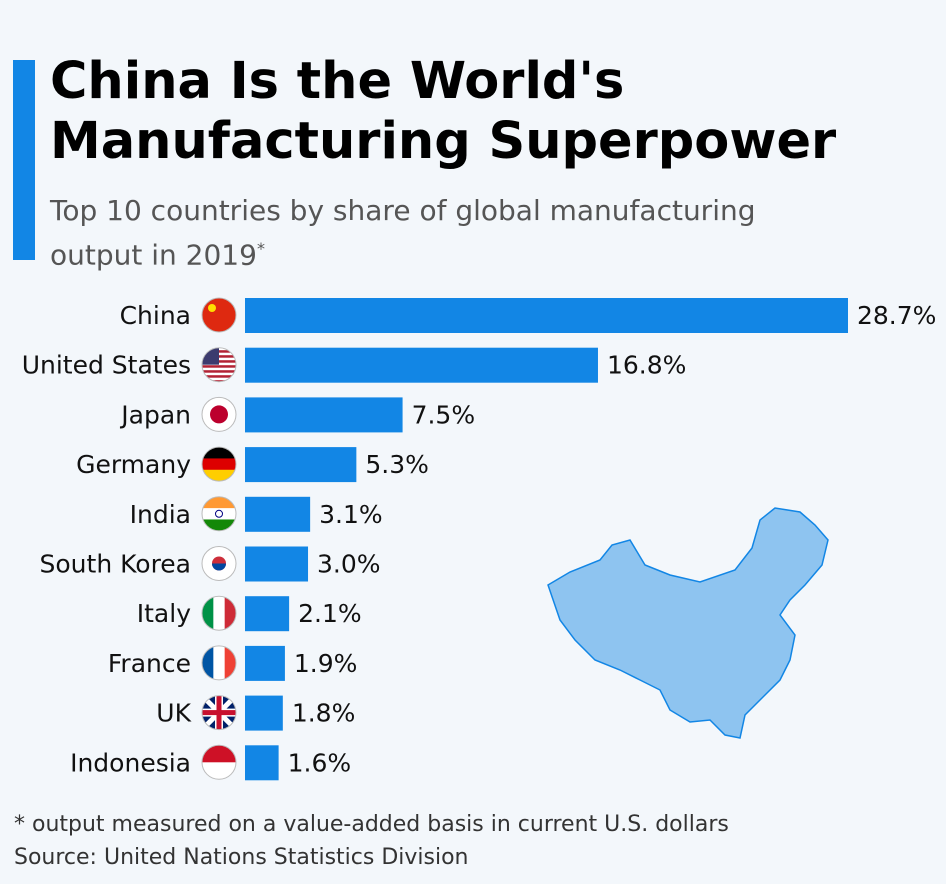 The height and width of the screenshot is (884, 946). I want to click on accent-bar, so click(24, 160).